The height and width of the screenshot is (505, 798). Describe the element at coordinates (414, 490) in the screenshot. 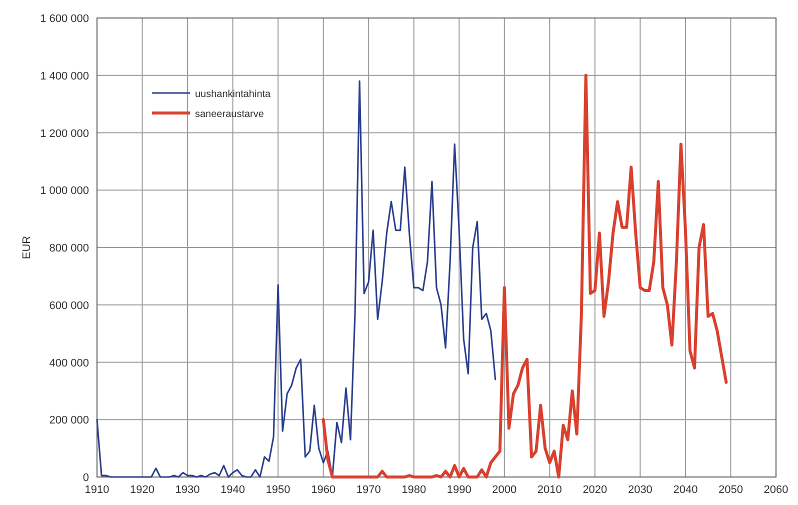

I see `x-tick-label: 1980` at that location.